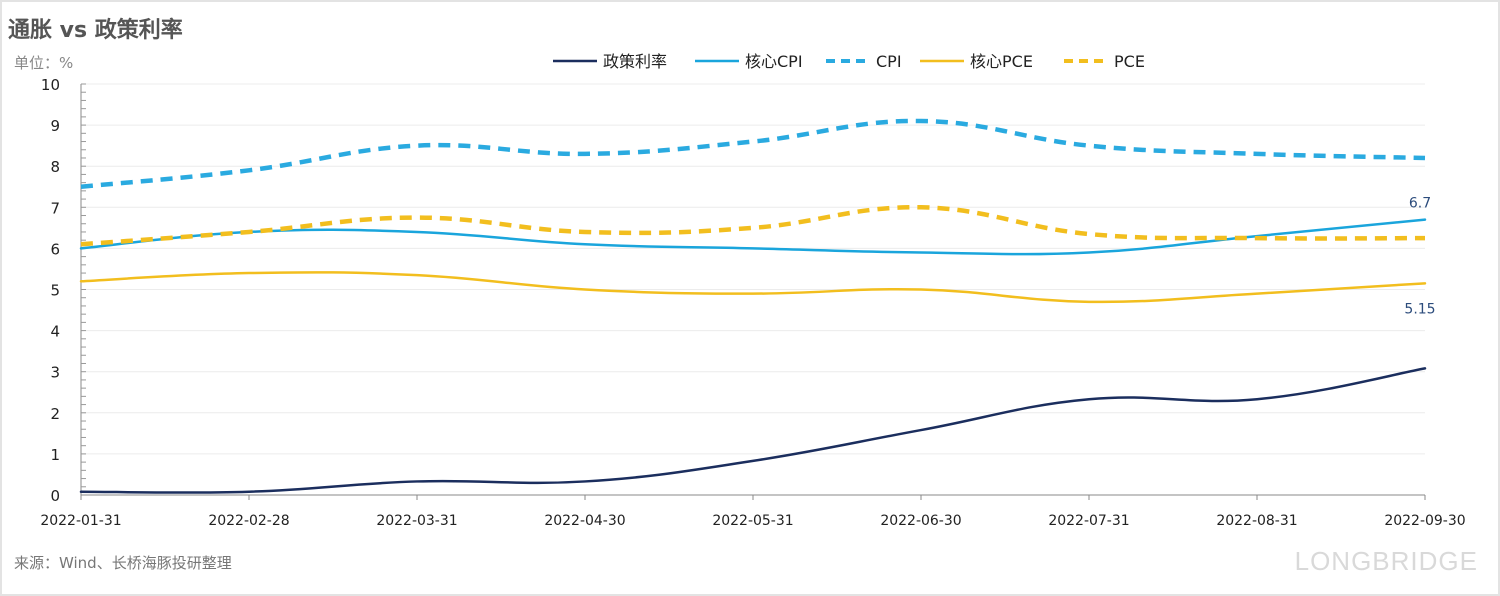 The height and width of the screenshot is (596, 1500). What do you see at coordinates (80, 521) in the screenshot?
I see `x-tick-label: 2022-01-31` at bounding box center [80, 521].